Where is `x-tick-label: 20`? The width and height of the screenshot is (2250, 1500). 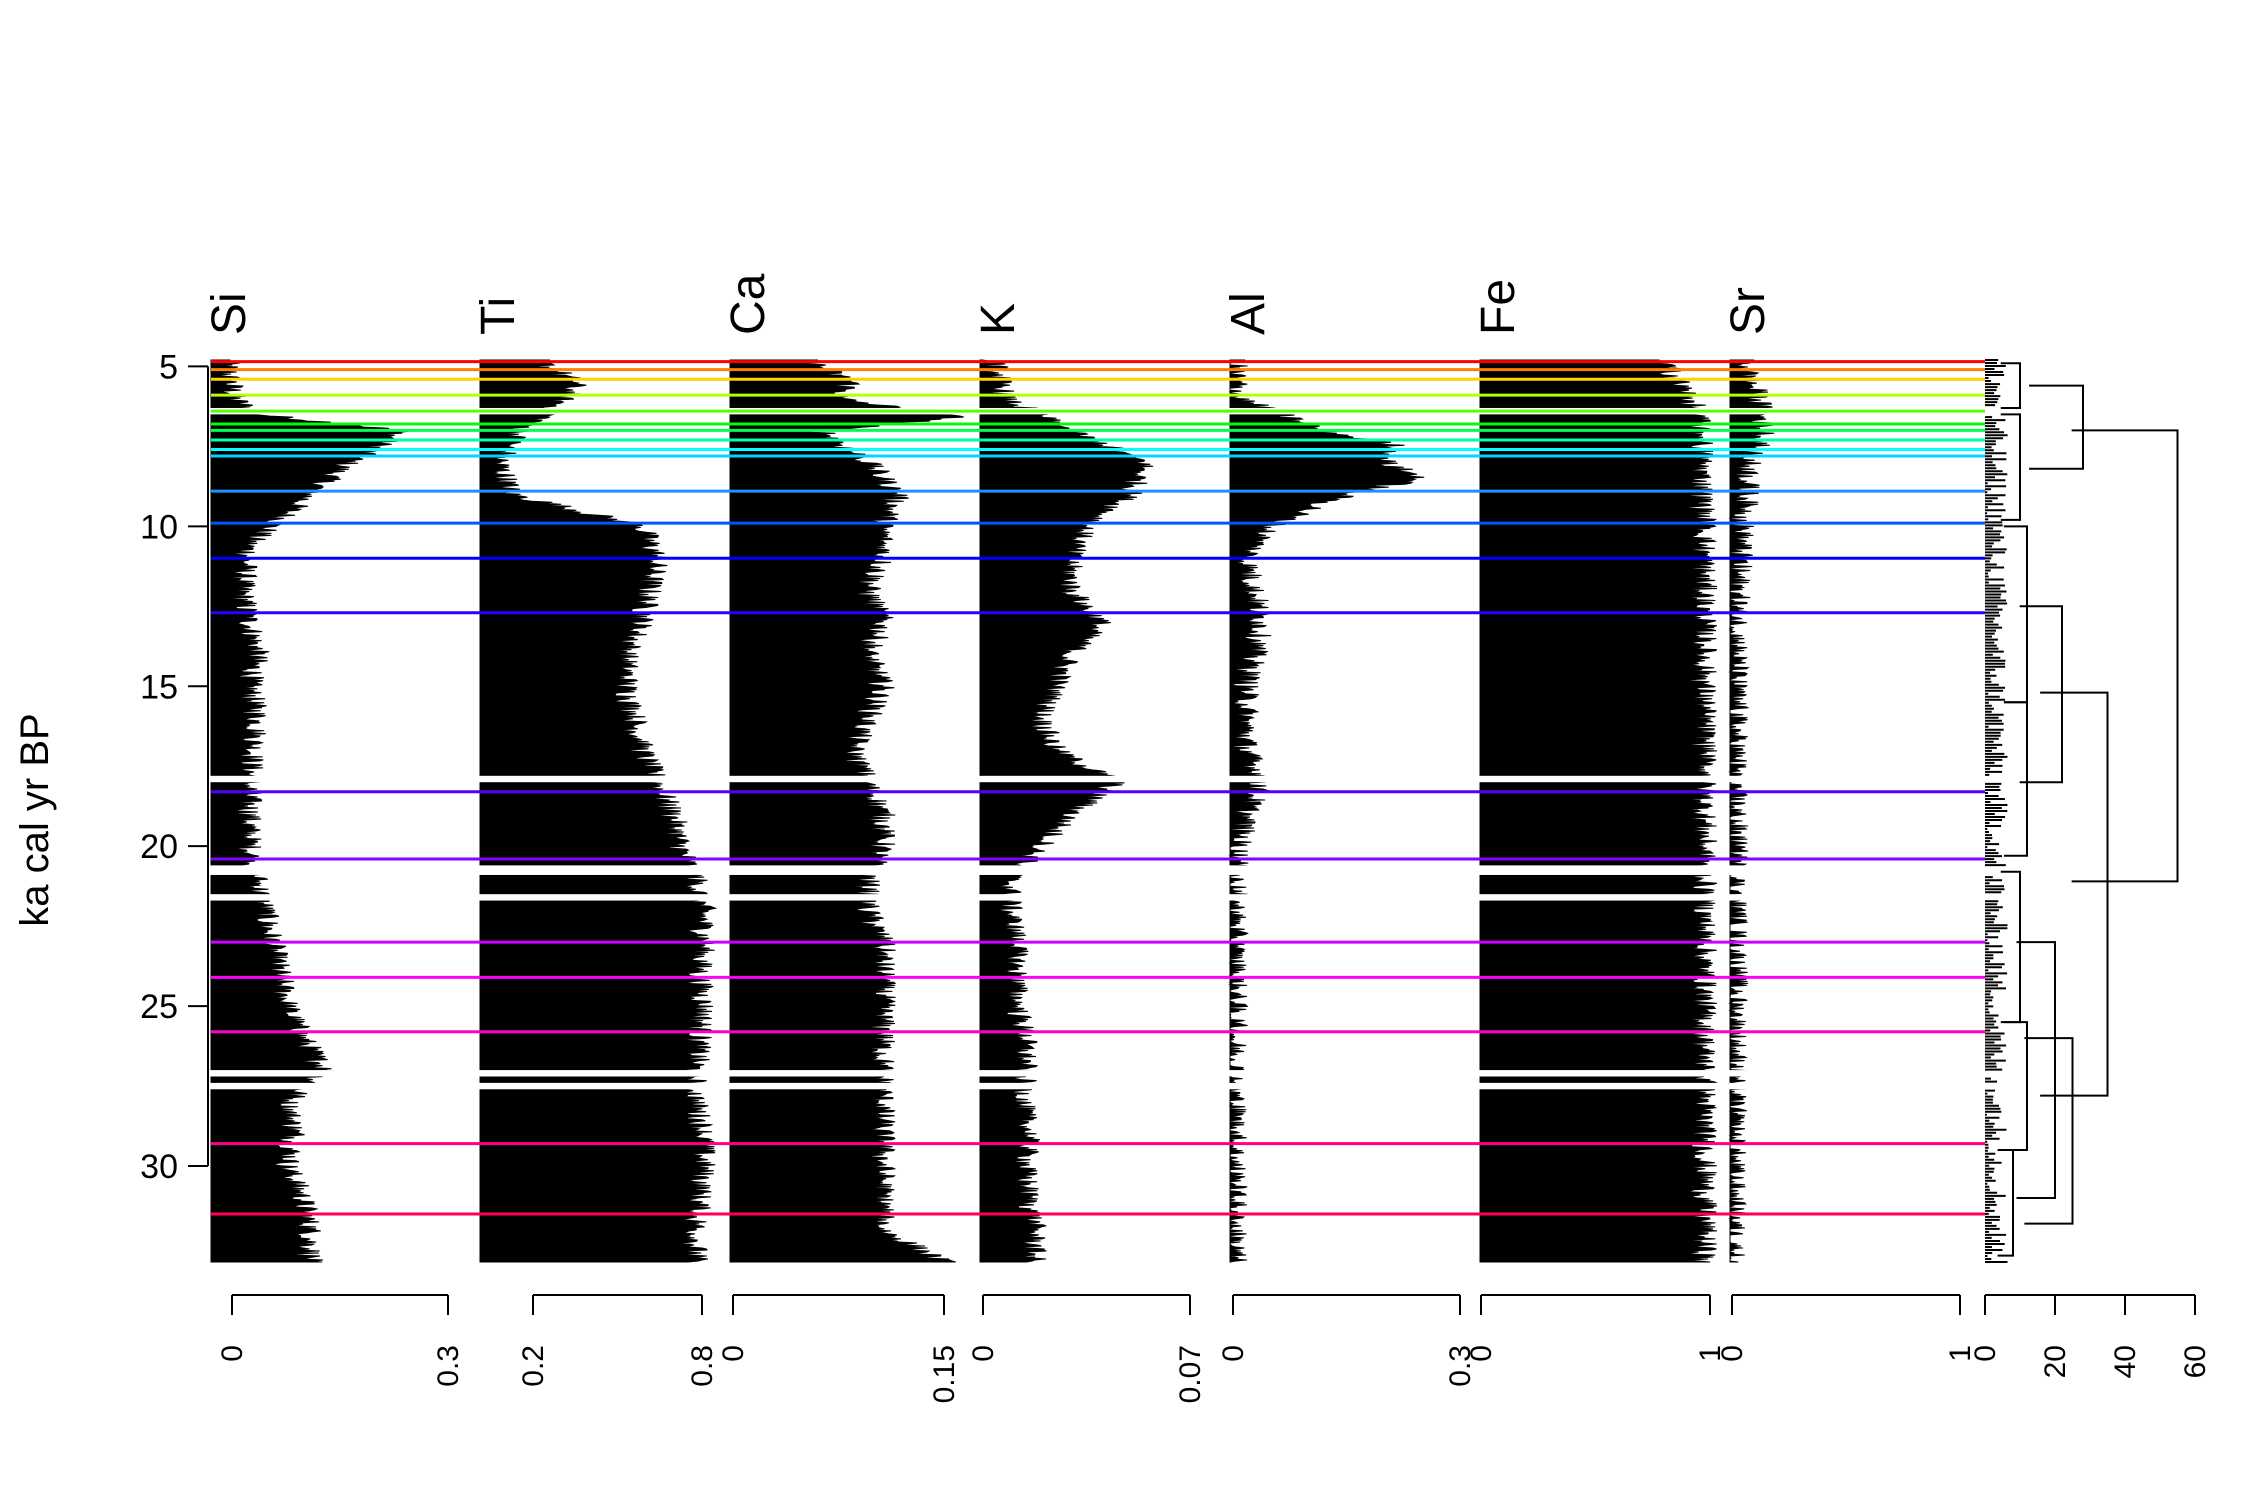
x-tick-label: 20 is located at coordinates (2055, 1361).